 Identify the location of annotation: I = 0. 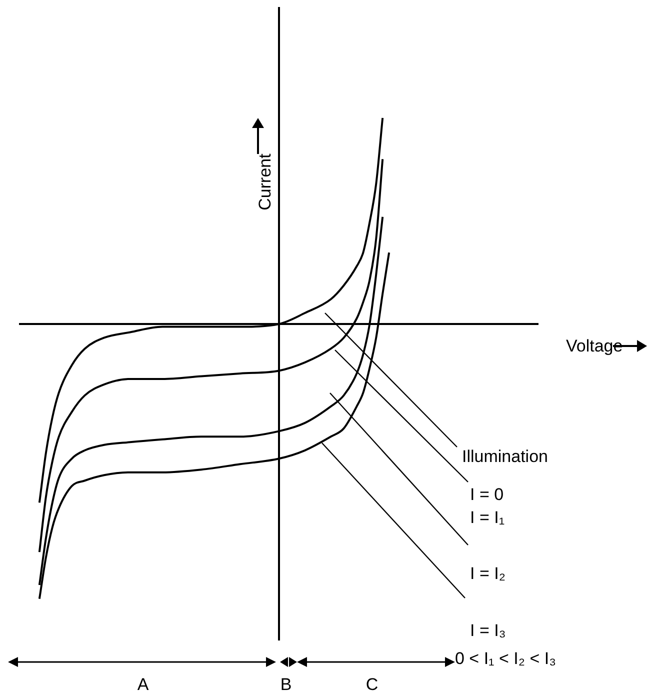
(487, 494).